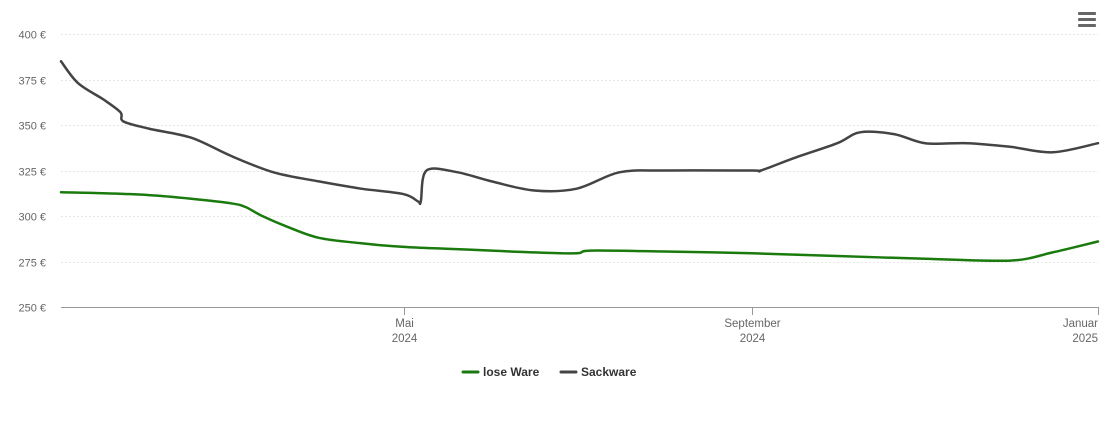  I want to click on y-tick-label: 325 €, so click(32, 173).